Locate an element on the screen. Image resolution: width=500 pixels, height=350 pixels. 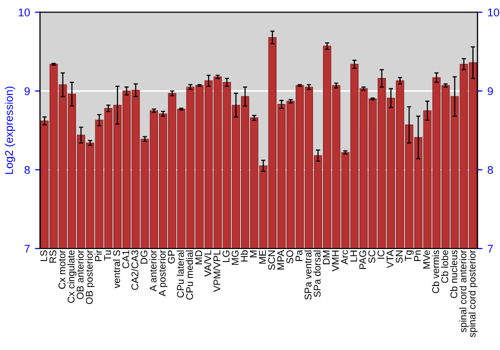
x-tick-label: A posterior is located at coordinates (163, 273).